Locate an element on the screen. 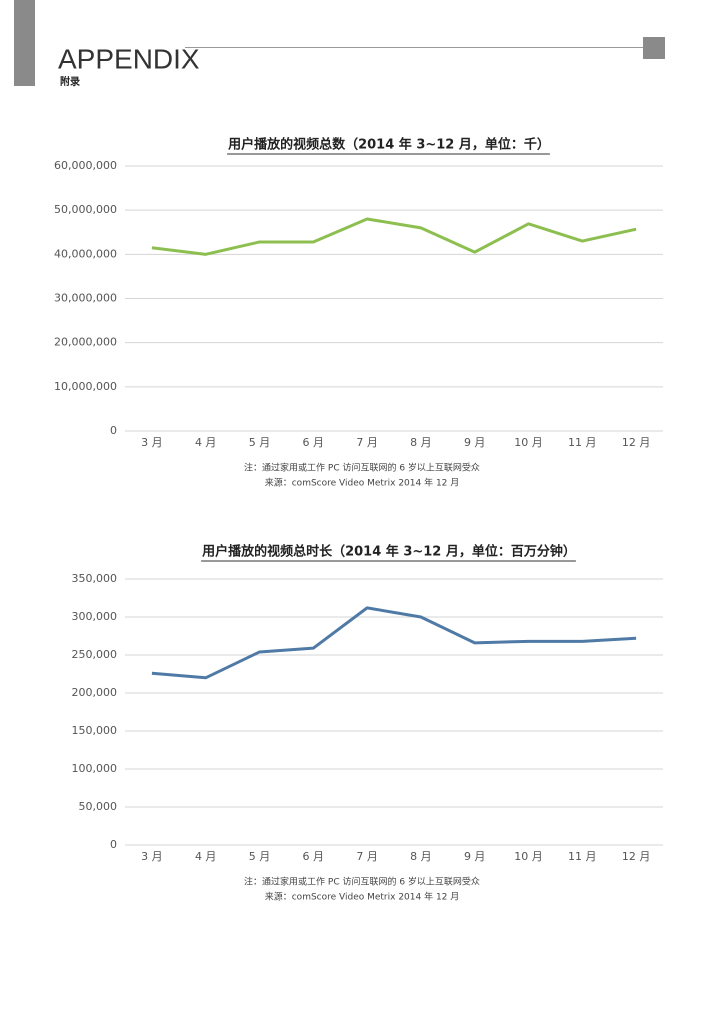 The height and width of the screenshot is (1024, 724). y-tick-label: 250,000 is located at coordinates (95, 654).